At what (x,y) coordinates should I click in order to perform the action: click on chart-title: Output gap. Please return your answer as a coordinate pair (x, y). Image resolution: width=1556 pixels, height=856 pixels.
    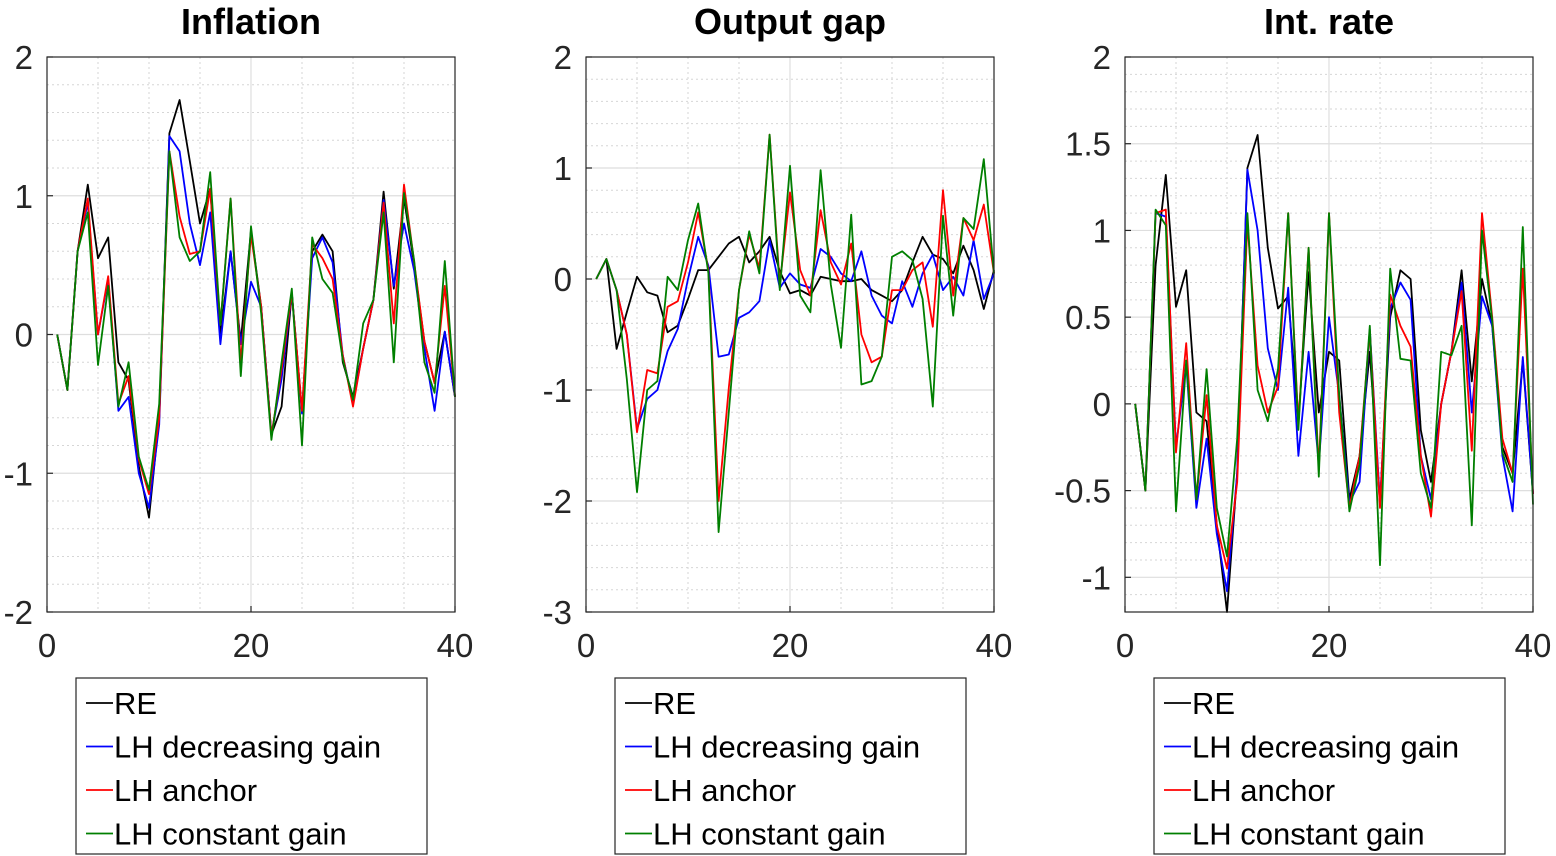
    Looking at the image, I should click on (790, 21).